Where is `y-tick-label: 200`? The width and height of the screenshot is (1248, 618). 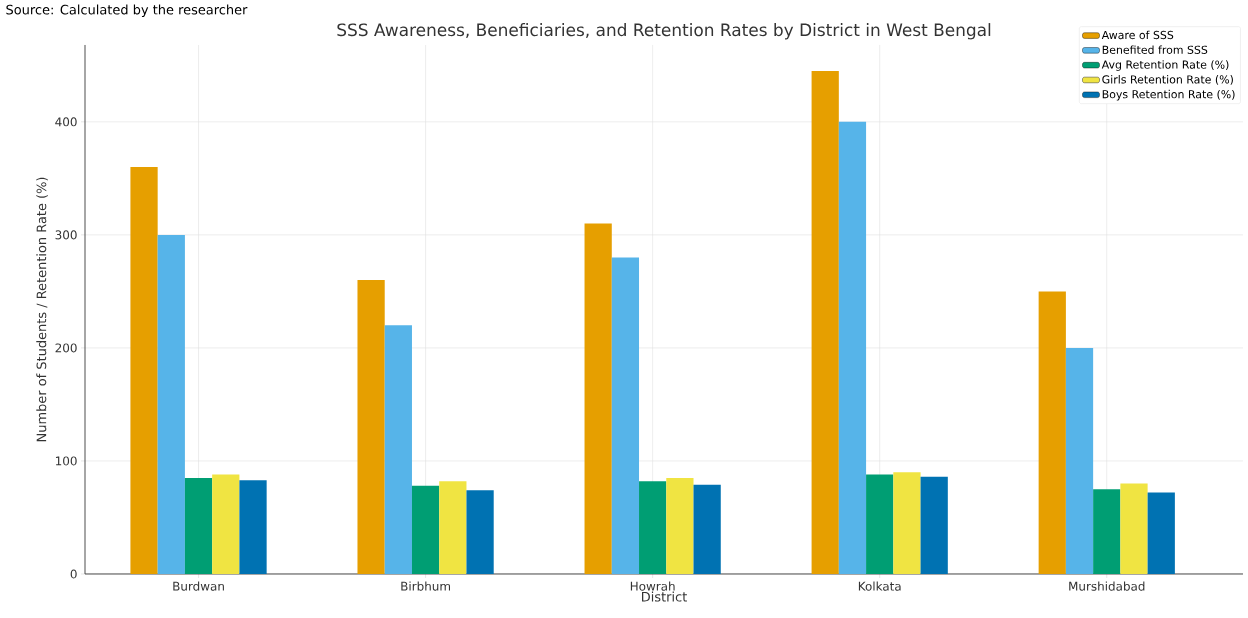
y-tick-label: 200 is located at coordinates (66, 348).